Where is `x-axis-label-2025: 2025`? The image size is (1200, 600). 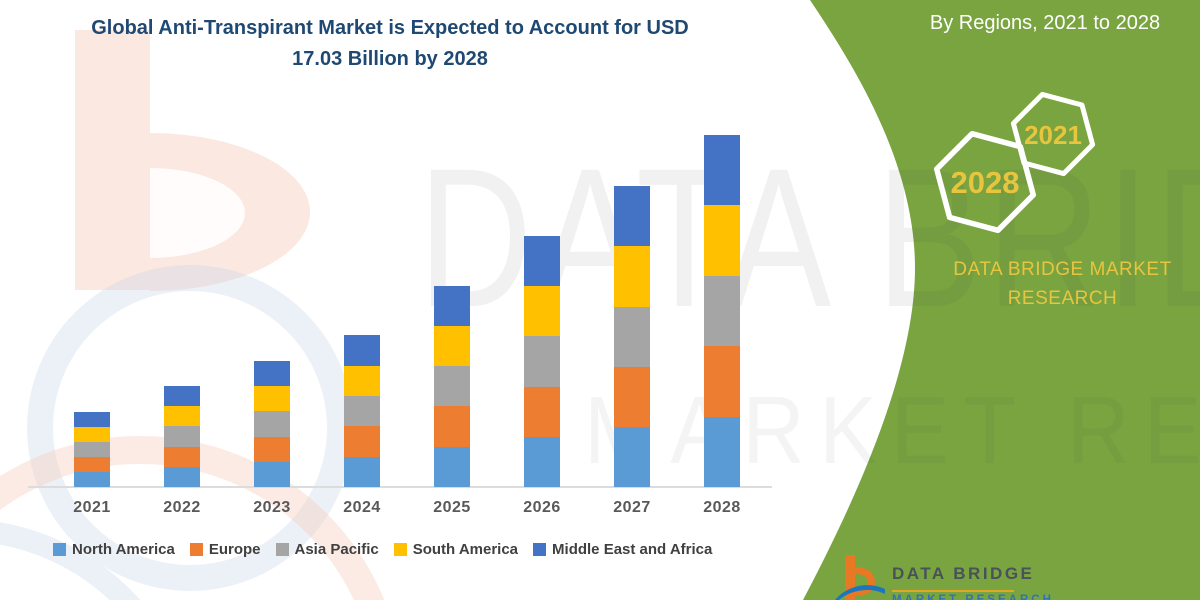
x-axis-label-2025: 2025 is located at coordinates (452, 507).